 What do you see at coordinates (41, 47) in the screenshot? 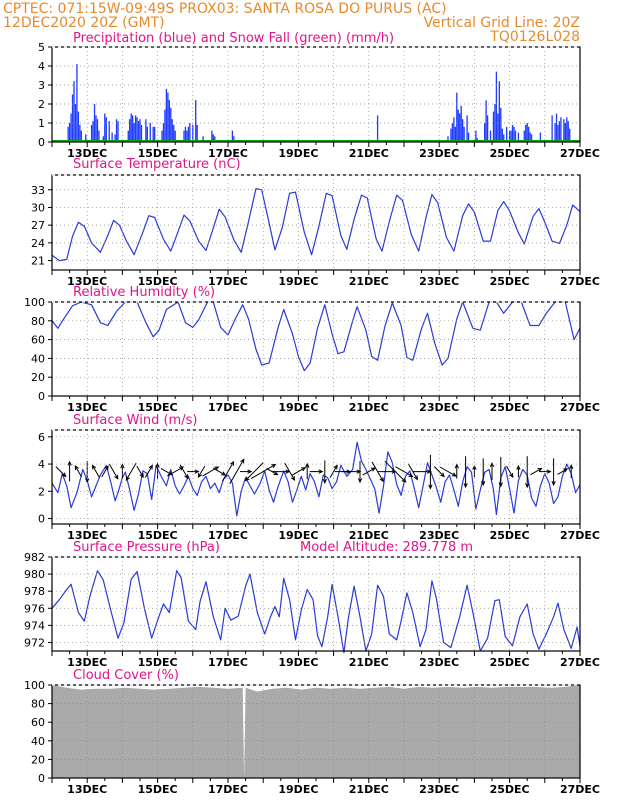
I see `y-tick-label: 5` at bounding box center [41, 47].